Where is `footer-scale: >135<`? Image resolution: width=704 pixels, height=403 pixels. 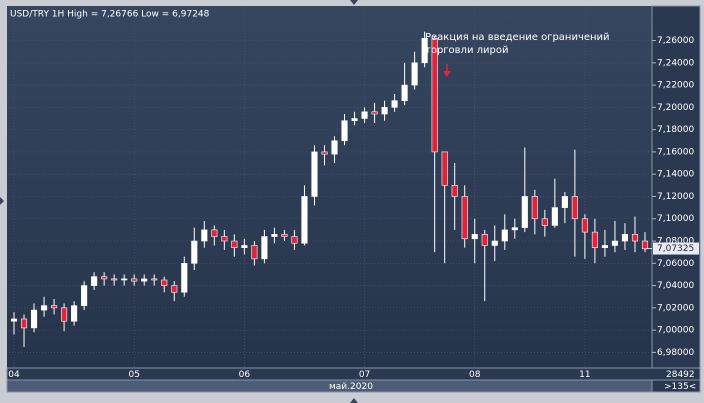
footer-scale: >135< is located at coordinates (680, 387).